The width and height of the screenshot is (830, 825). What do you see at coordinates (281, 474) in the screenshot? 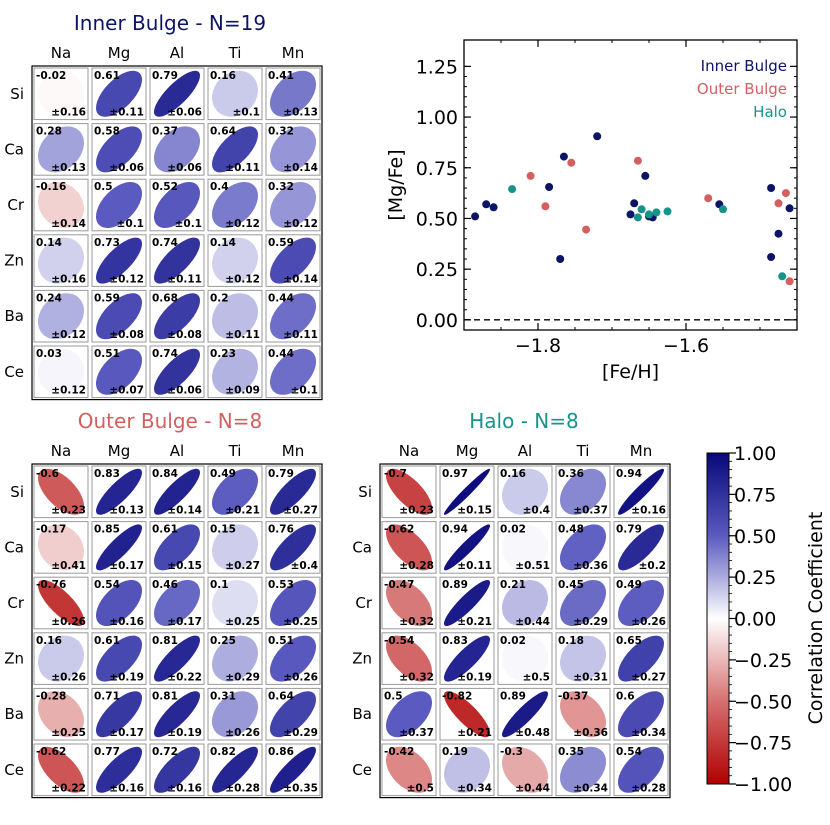
I see `correlation-value-label: 0.79` at bounding box center [281, 474].